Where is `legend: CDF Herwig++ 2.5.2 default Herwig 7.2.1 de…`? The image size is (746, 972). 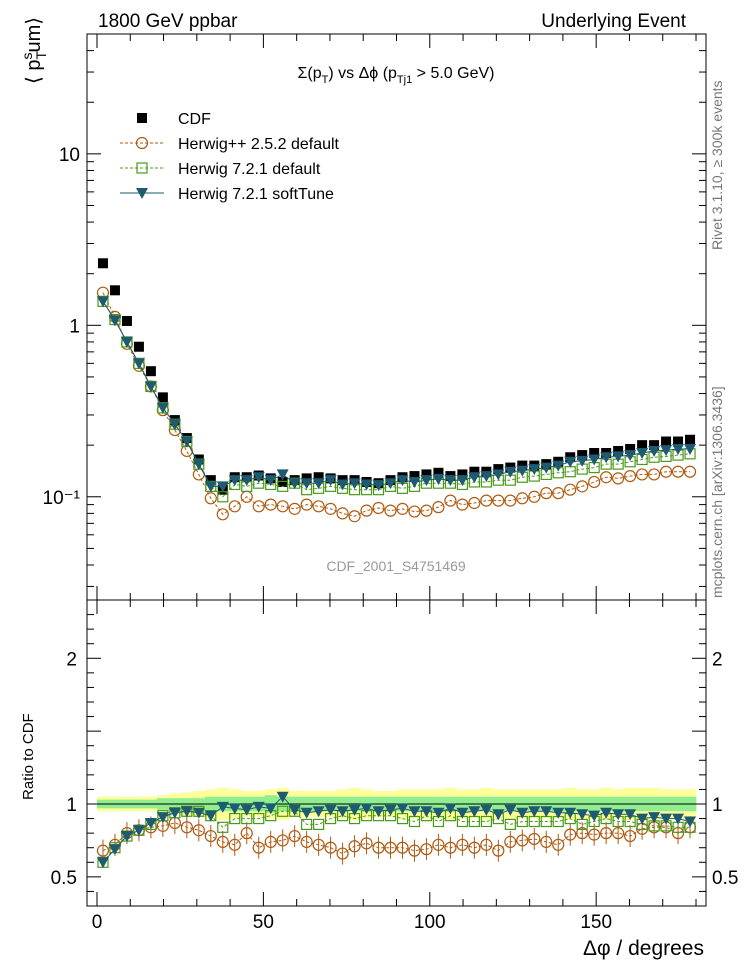
legend: CDF Herwig++ 2.5.2 default Herwig 7.2.1 de… is located at coordinates (230, 157).